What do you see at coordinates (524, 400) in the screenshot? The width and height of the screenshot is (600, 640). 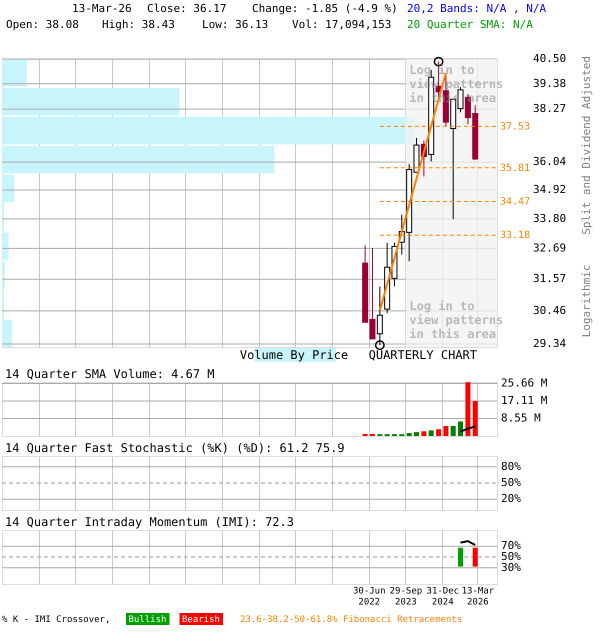 I see `y-tick-label: 17.11 M` at bounding box center [524, 400].